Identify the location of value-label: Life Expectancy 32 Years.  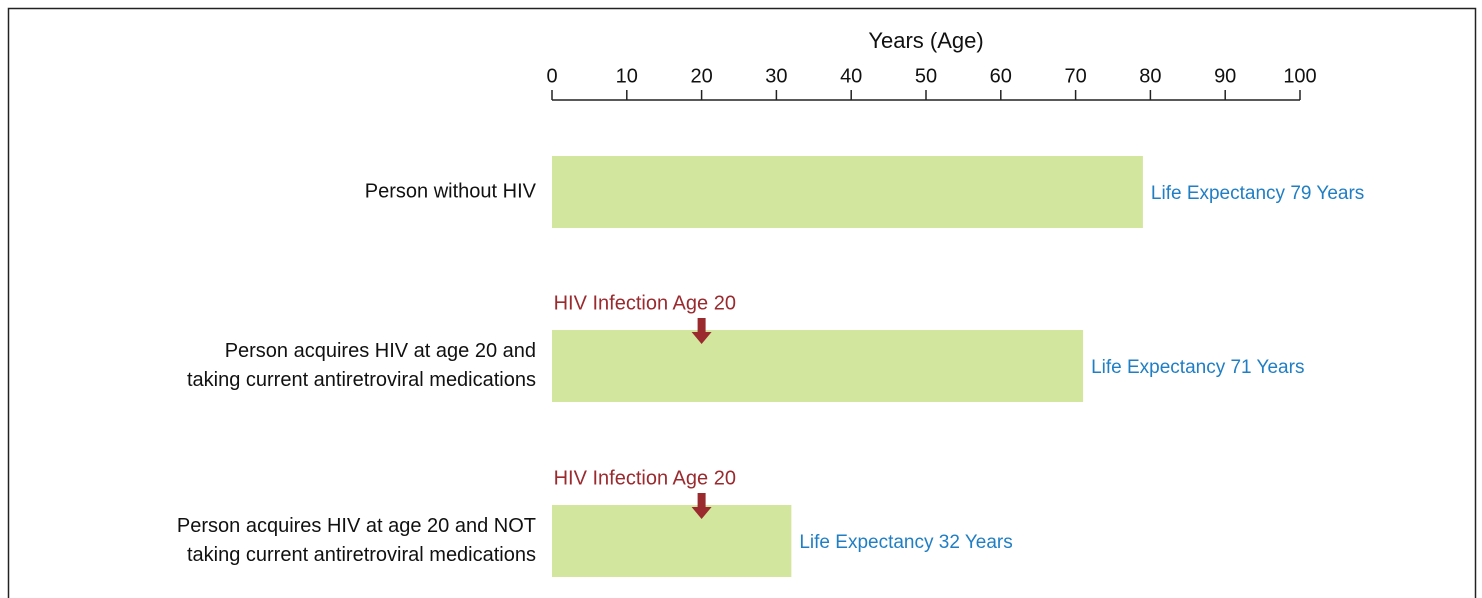
(905, 542).